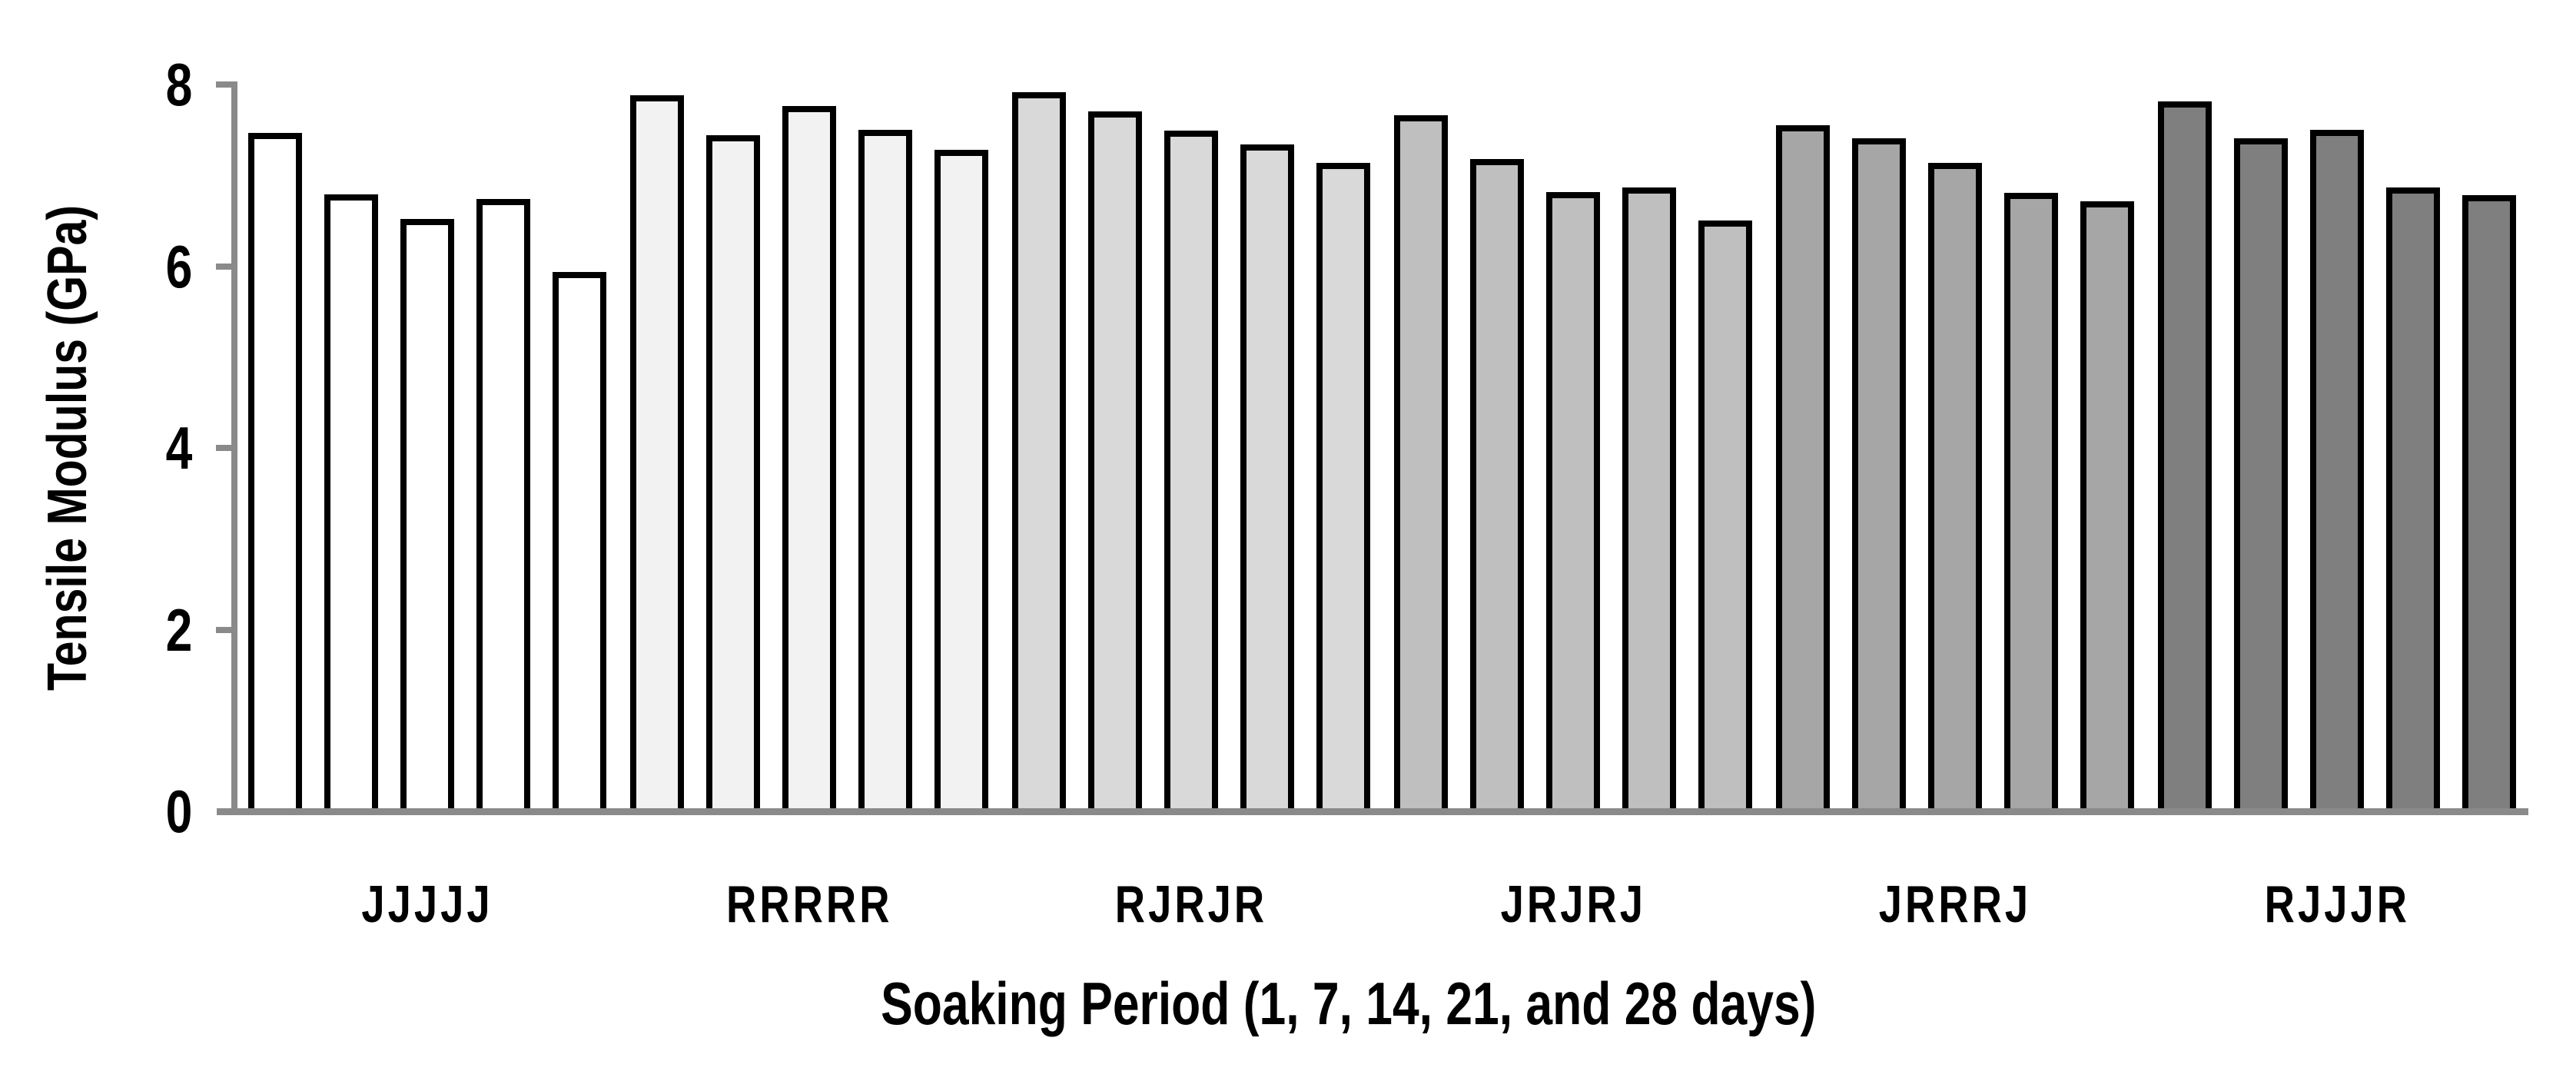 The width and height of the screenshot is (2576, 1081). I want to click on category-label-JRJRJ: JRJRJ, so click(1573, 905).